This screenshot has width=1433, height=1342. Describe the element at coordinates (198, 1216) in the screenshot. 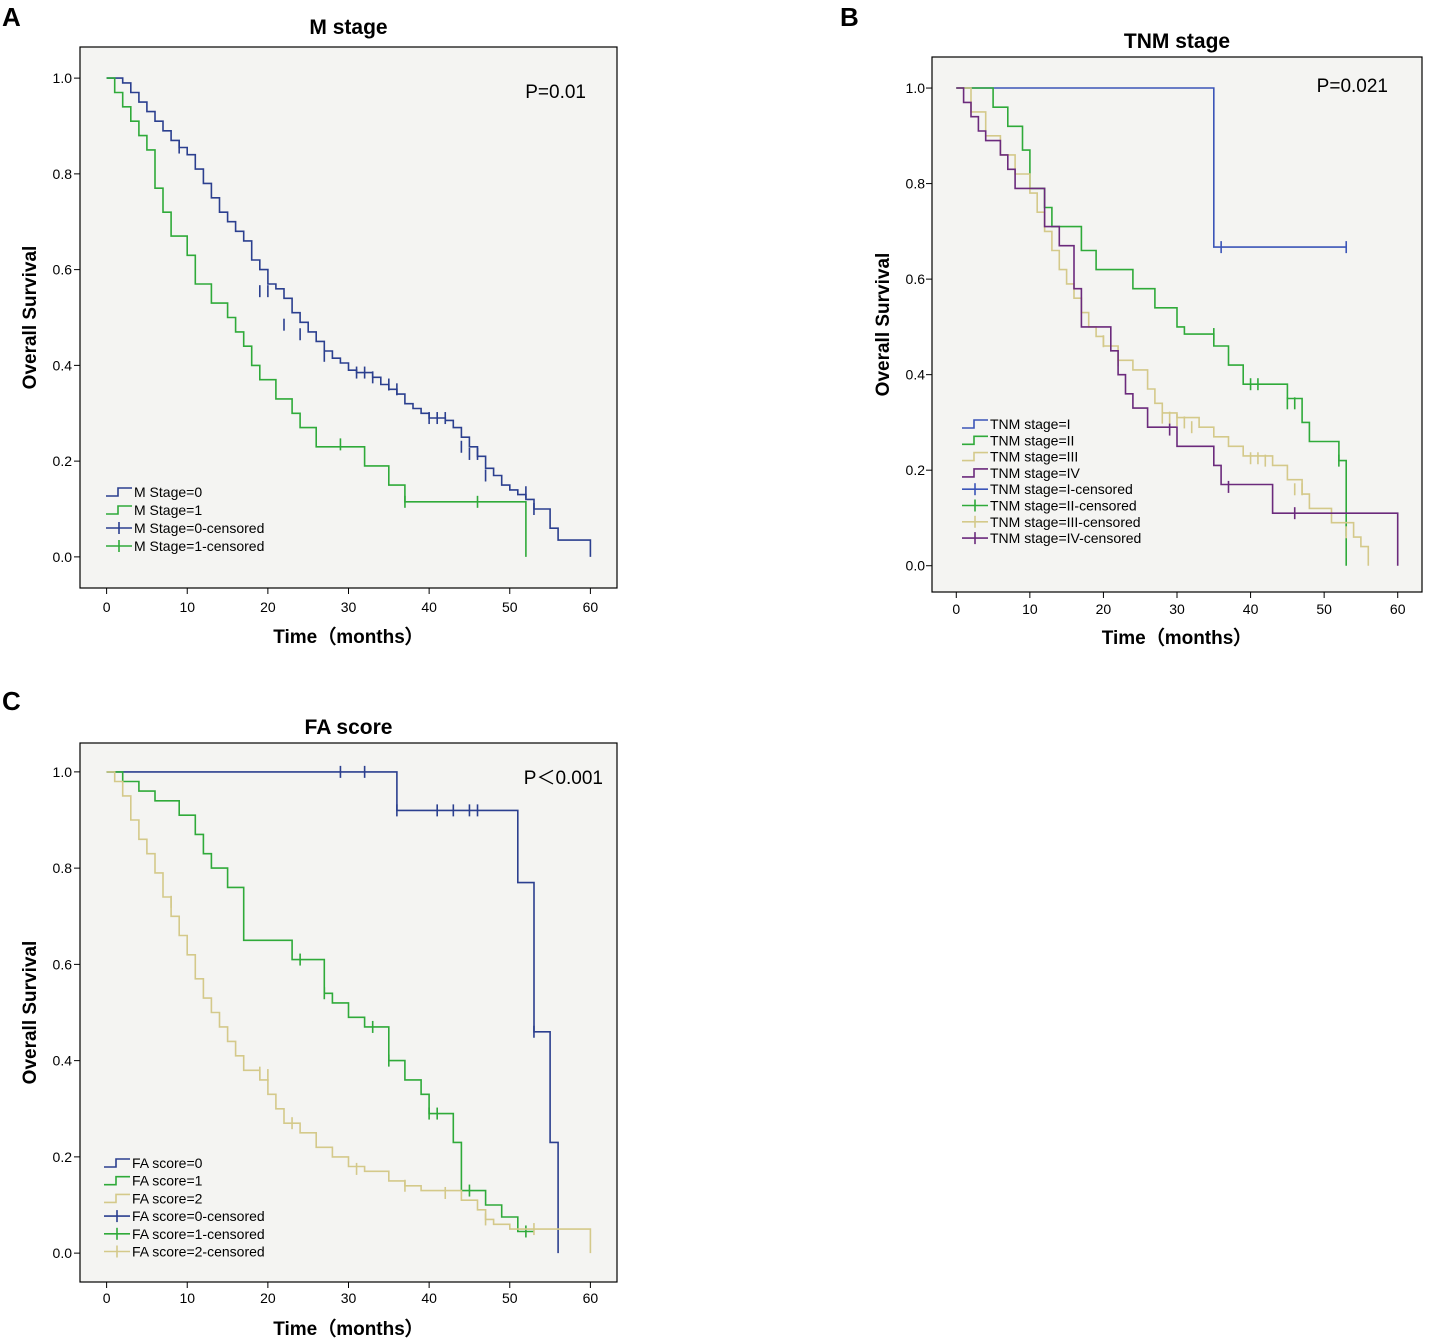

I see `legend-label: FA score=0-censored` at that location.